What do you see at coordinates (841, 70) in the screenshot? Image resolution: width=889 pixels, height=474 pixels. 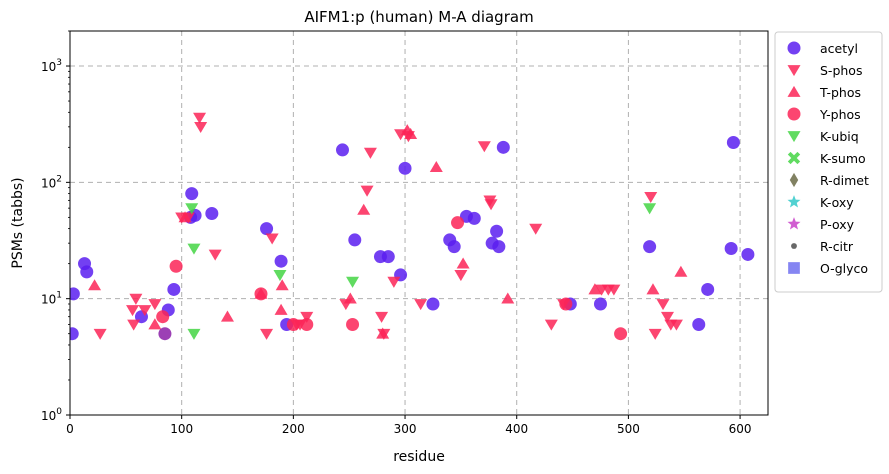 I see `legend-label-s-phos: S-phos` at bounding box center [841, 70].